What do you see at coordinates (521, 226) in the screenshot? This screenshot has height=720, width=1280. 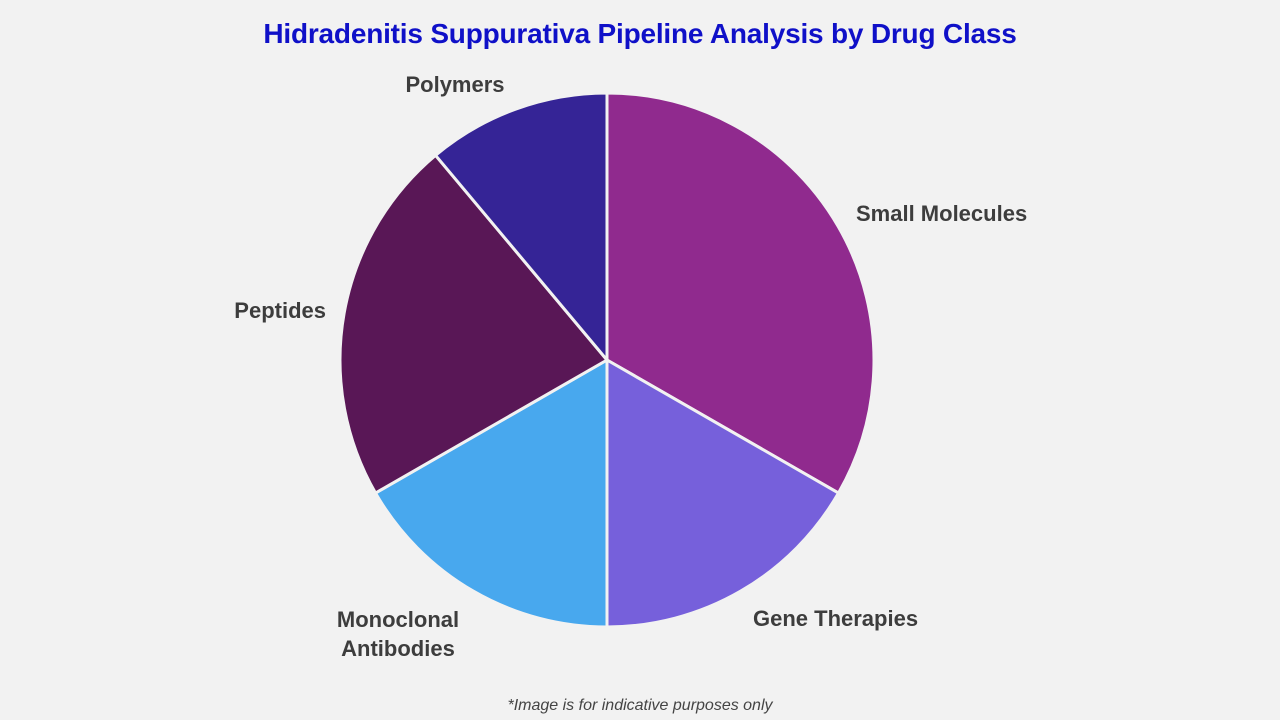 I see `slice-polymers` at bounding box center [521, 226].